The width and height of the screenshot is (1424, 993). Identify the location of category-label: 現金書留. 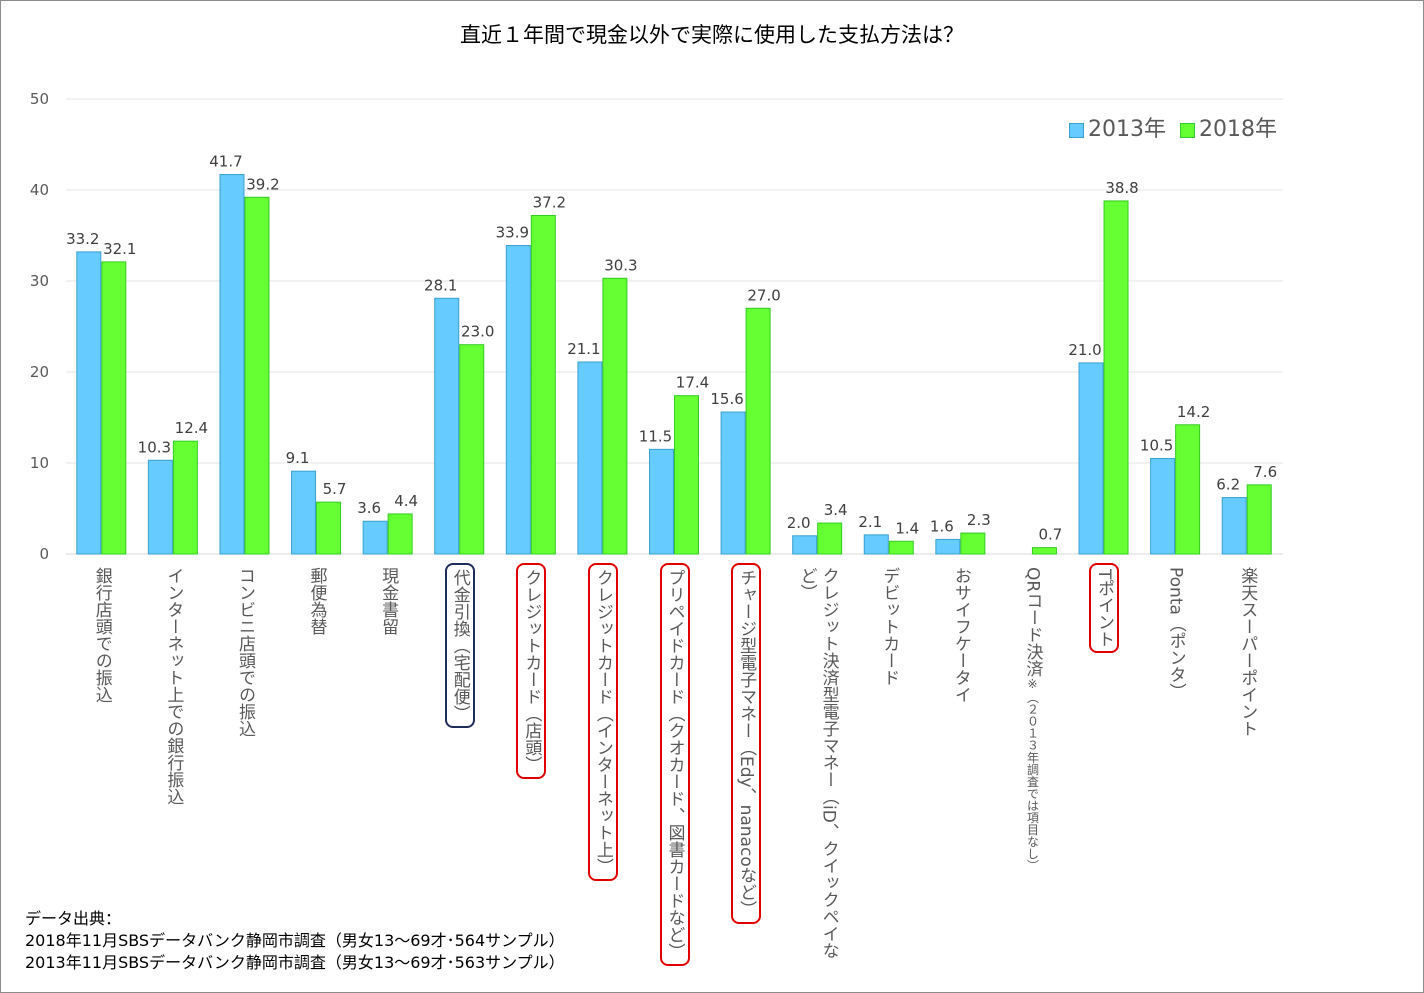
(388, 601).